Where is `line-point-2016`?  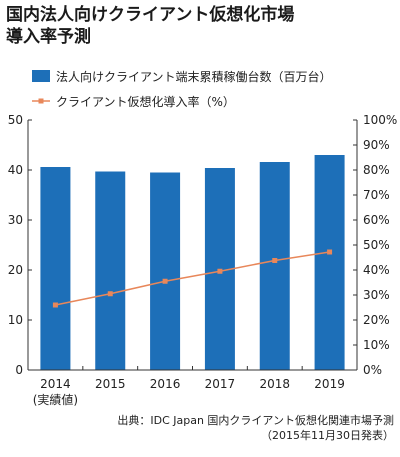 line-point-2016 is located at coordinates (165, 281).